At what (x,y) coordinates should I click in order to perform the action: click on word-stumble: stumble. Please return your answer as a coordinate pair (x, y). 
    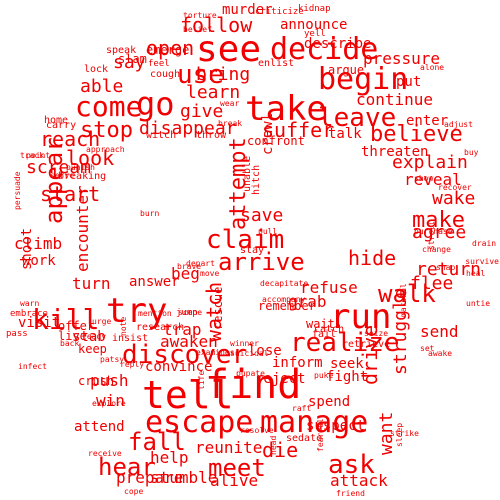
    Looking at the image, I should click on (184, 477).